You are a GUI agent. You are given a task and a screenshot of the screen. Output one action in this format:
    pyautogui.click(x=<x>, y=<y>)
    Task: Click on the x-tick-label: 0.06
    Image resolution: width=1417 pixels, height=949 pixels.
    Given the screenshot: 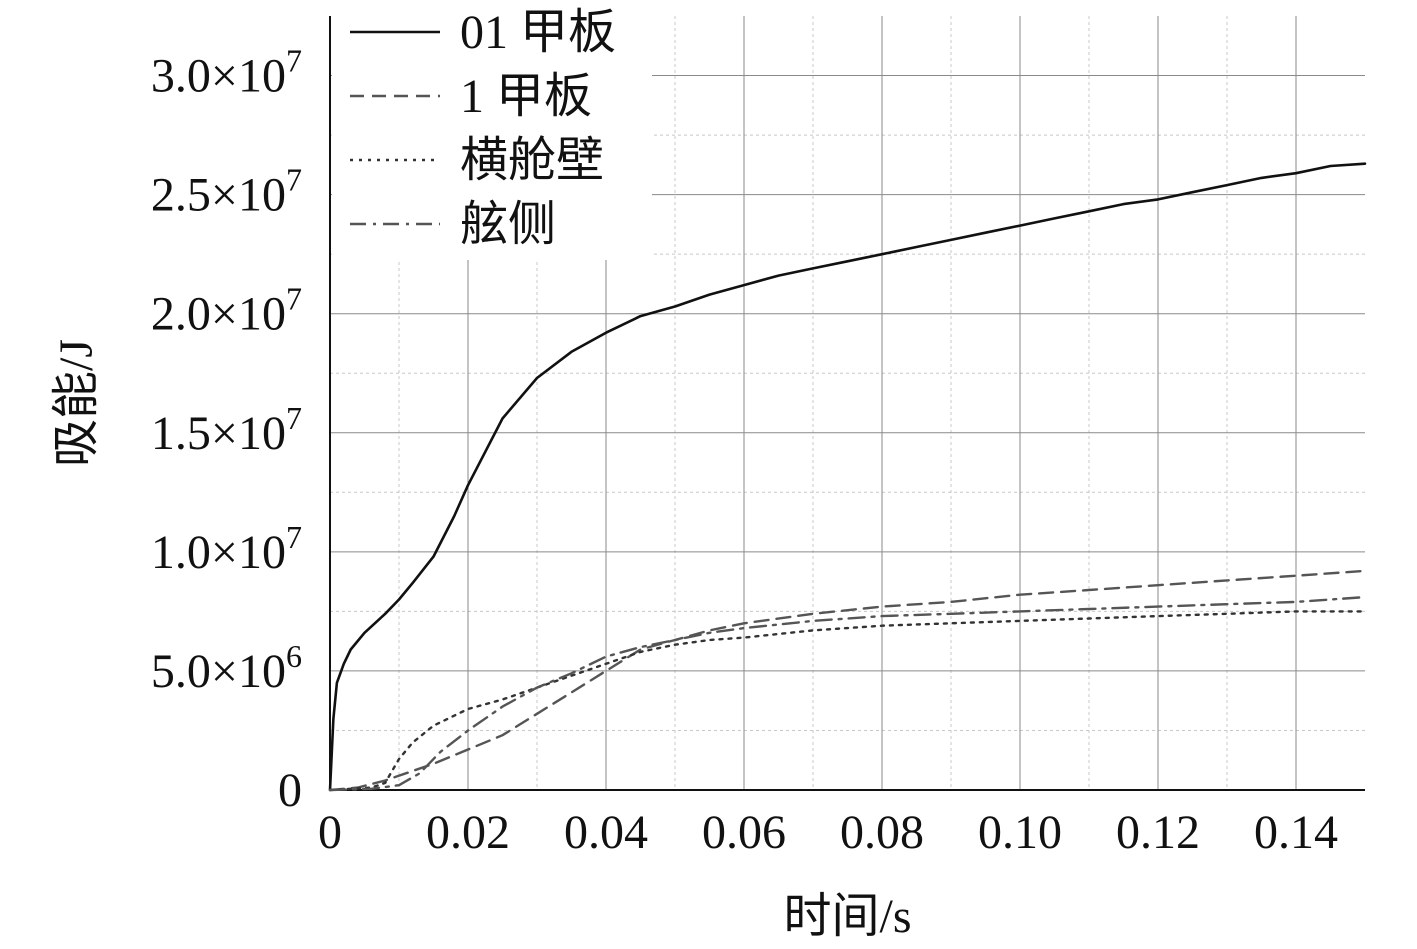 What is the action you would take?
    pyautogui.click(x=744, y=832)
    